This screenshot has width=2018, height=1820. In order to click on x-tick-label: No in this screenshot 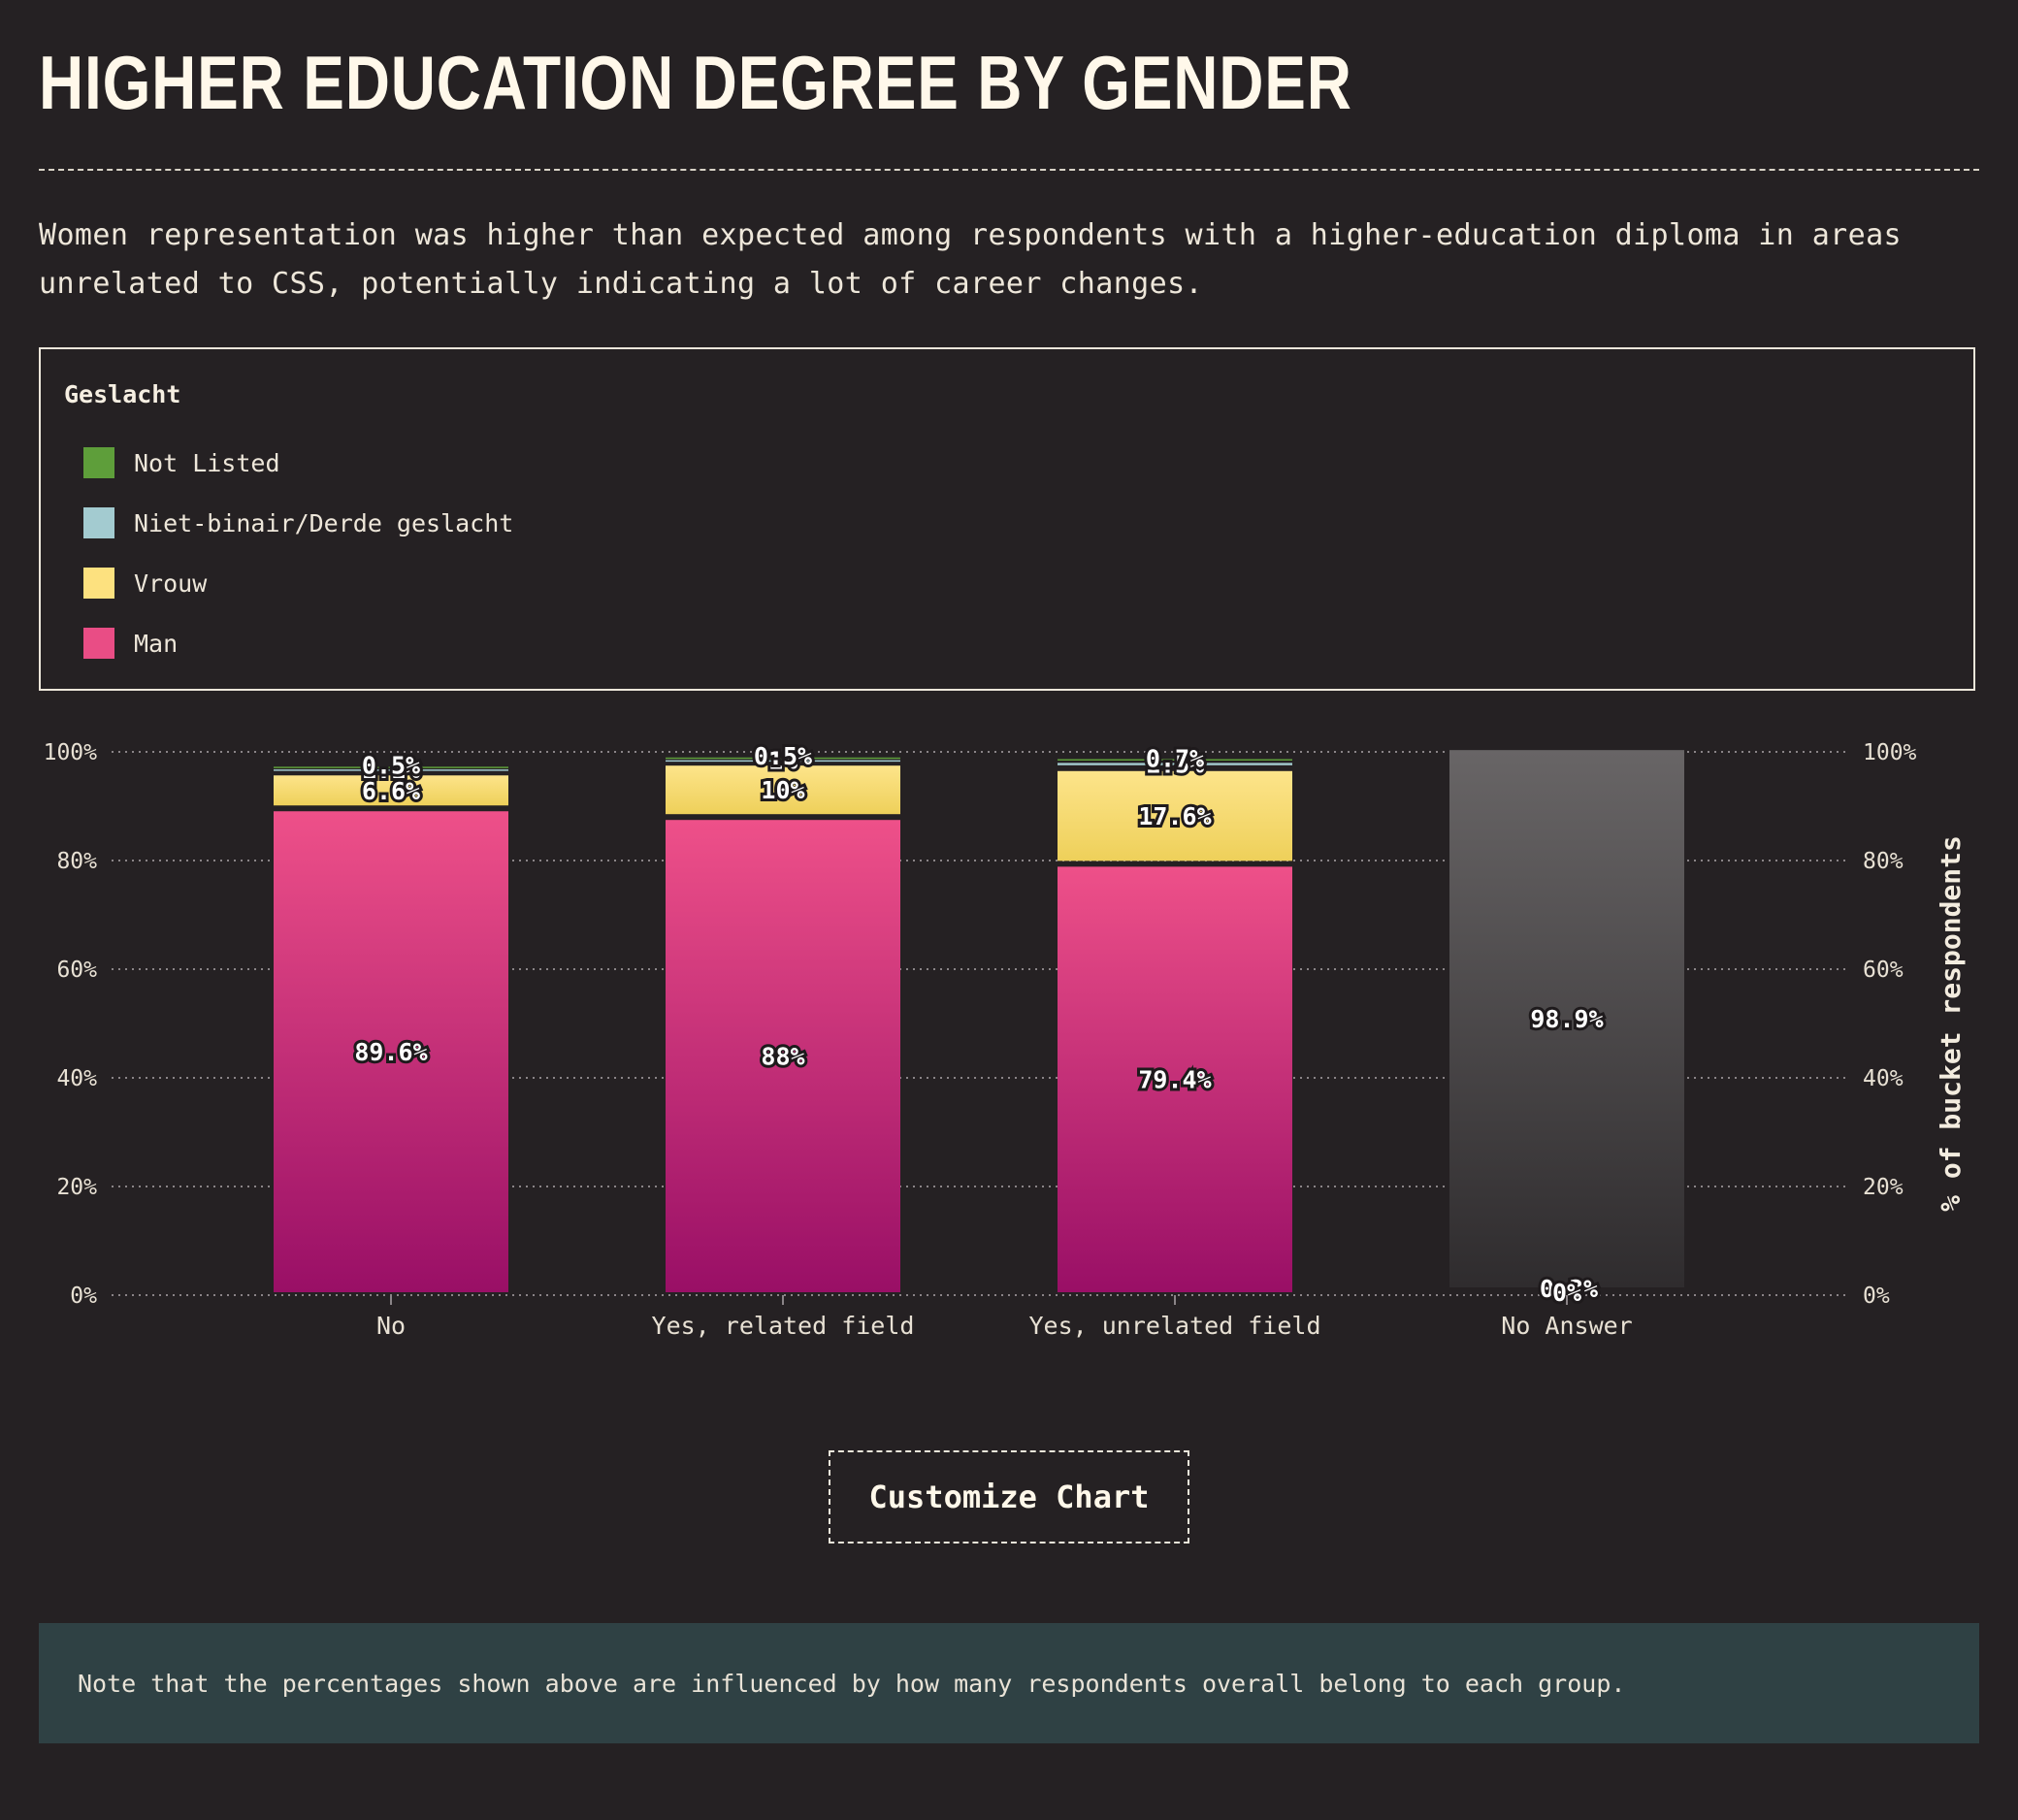, I will do `click(391, 1326)`.